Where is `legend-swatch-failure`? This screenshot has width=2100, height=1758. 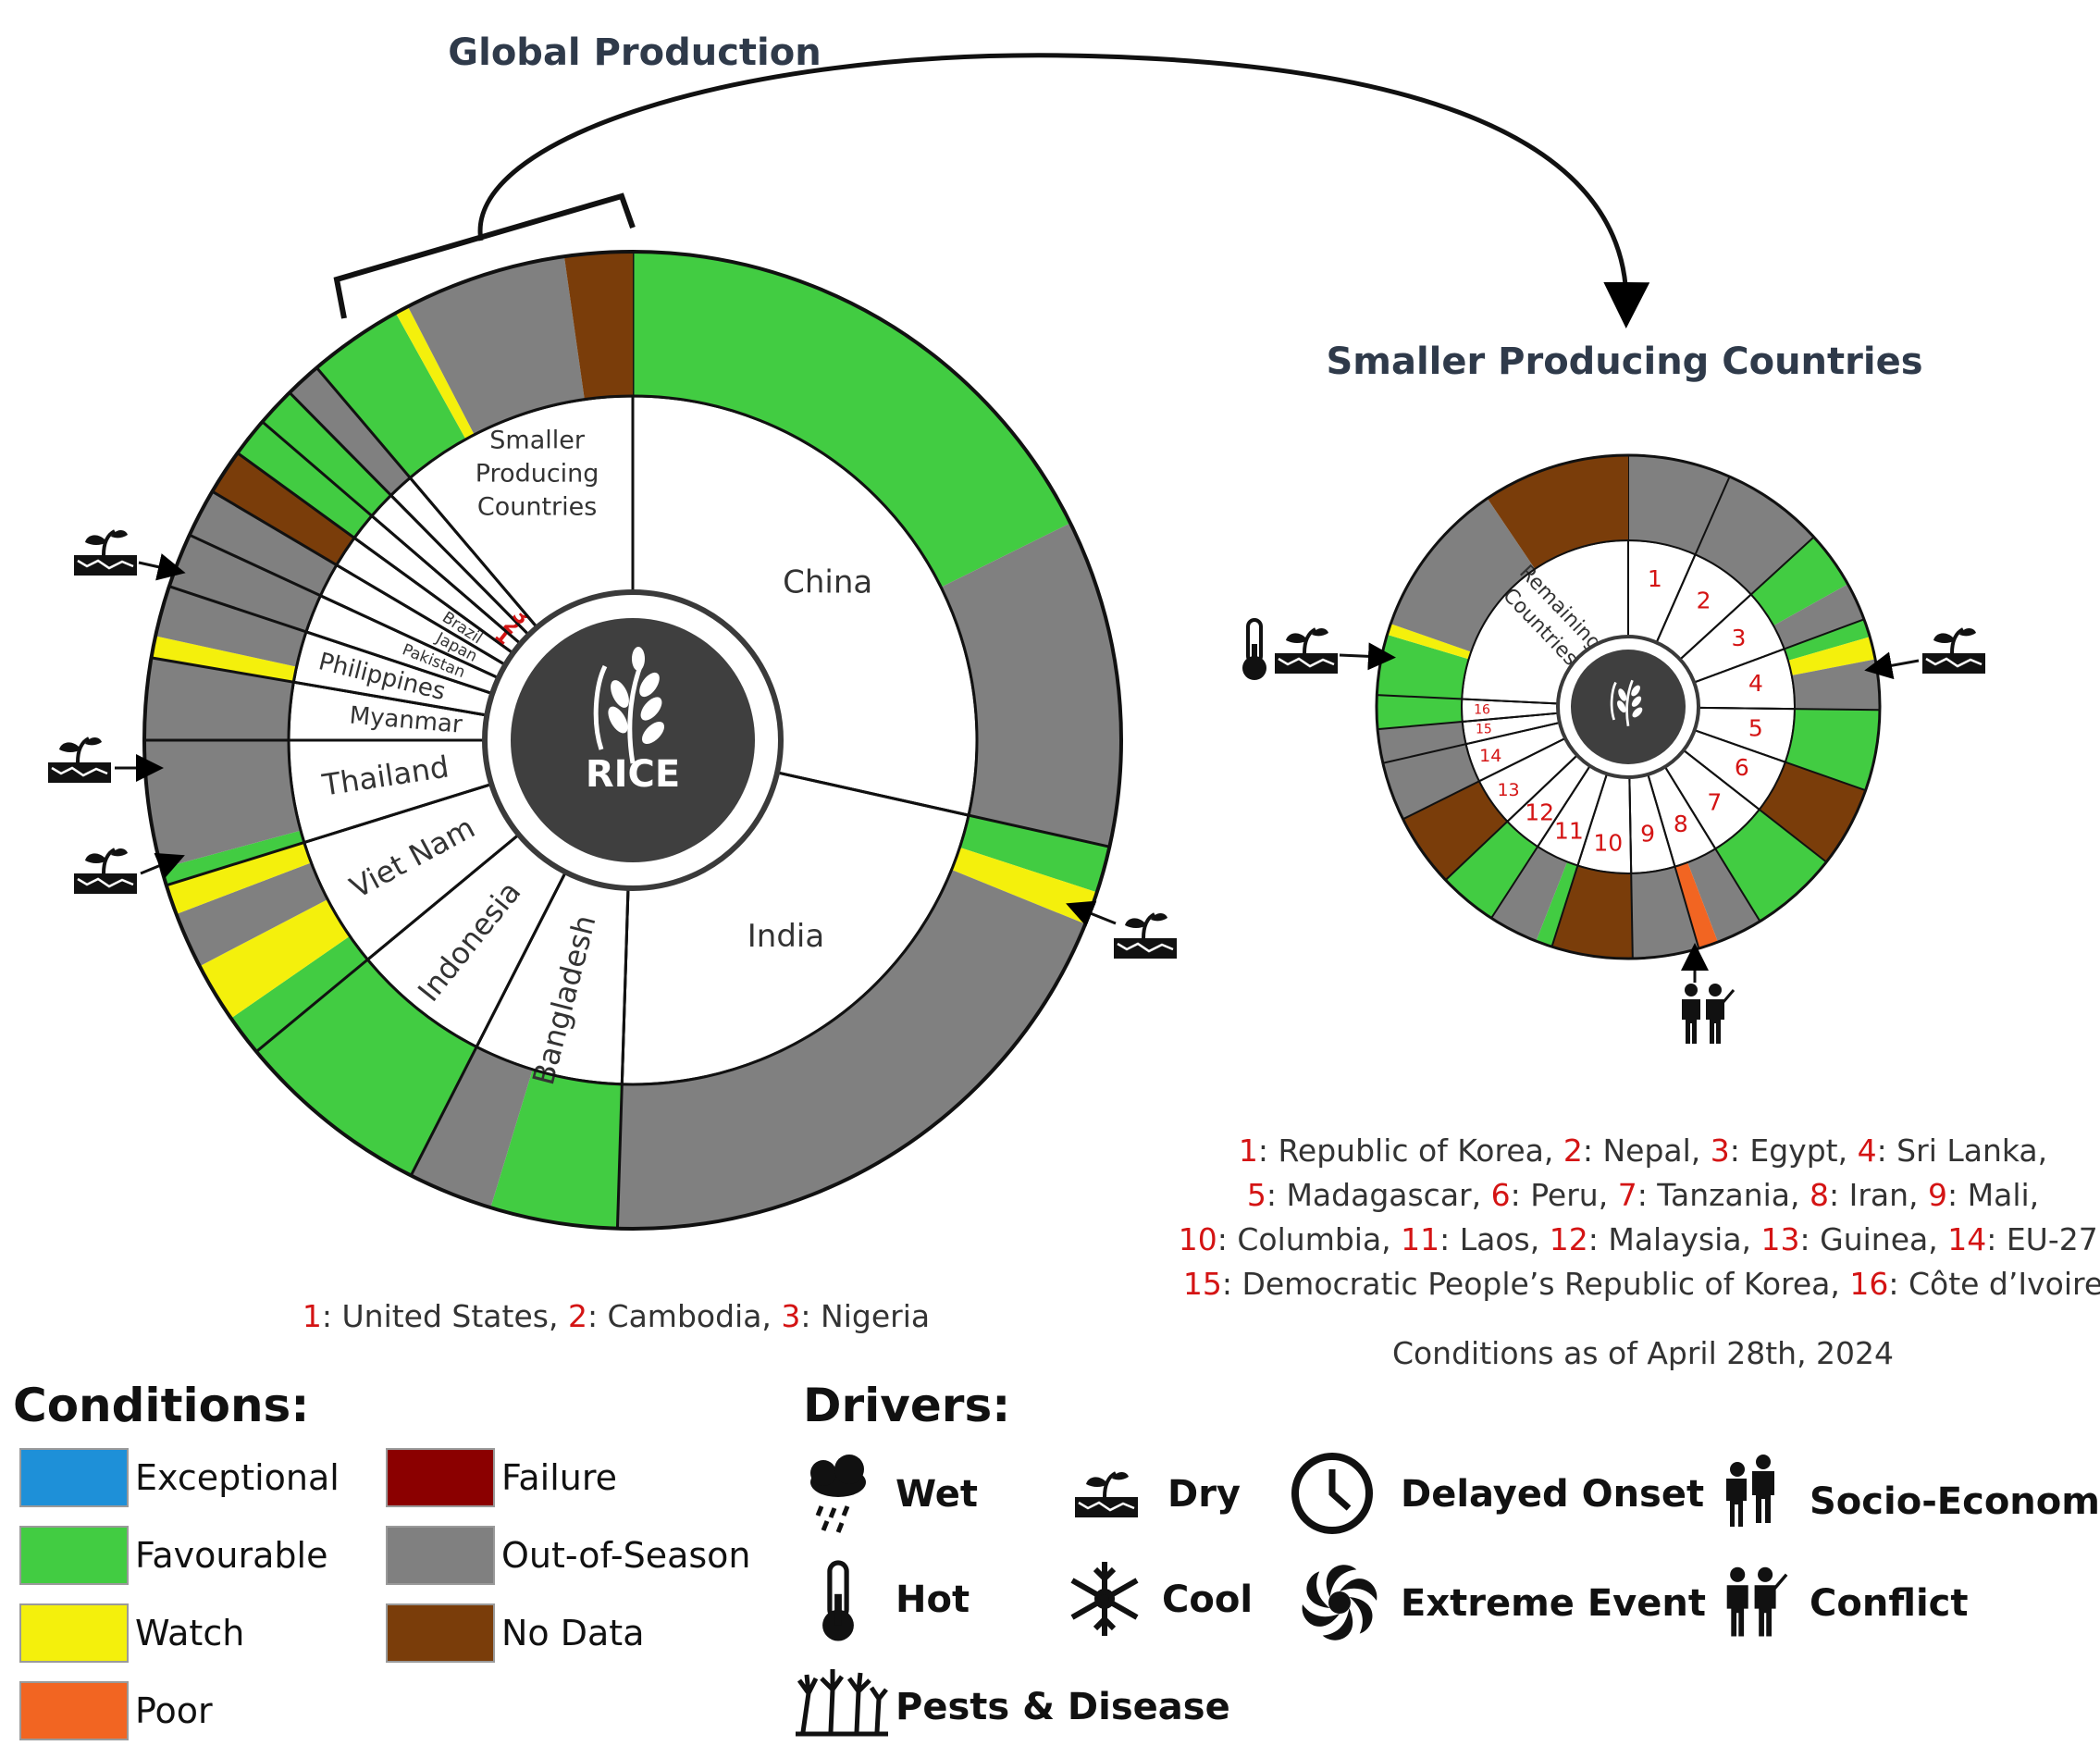
legend-swatch-failure is located at coordinates (440, 1477).